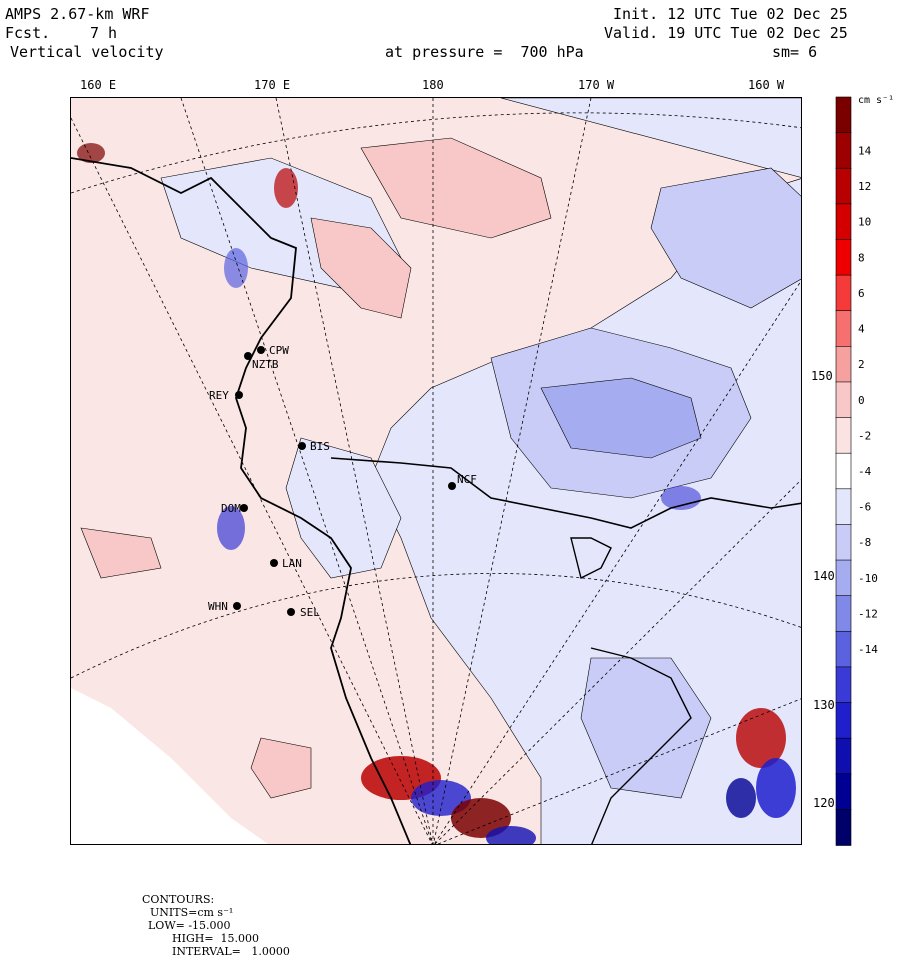 This screenshot has height=958, width=900. I want to click on no-data-area, so click(170, 766).